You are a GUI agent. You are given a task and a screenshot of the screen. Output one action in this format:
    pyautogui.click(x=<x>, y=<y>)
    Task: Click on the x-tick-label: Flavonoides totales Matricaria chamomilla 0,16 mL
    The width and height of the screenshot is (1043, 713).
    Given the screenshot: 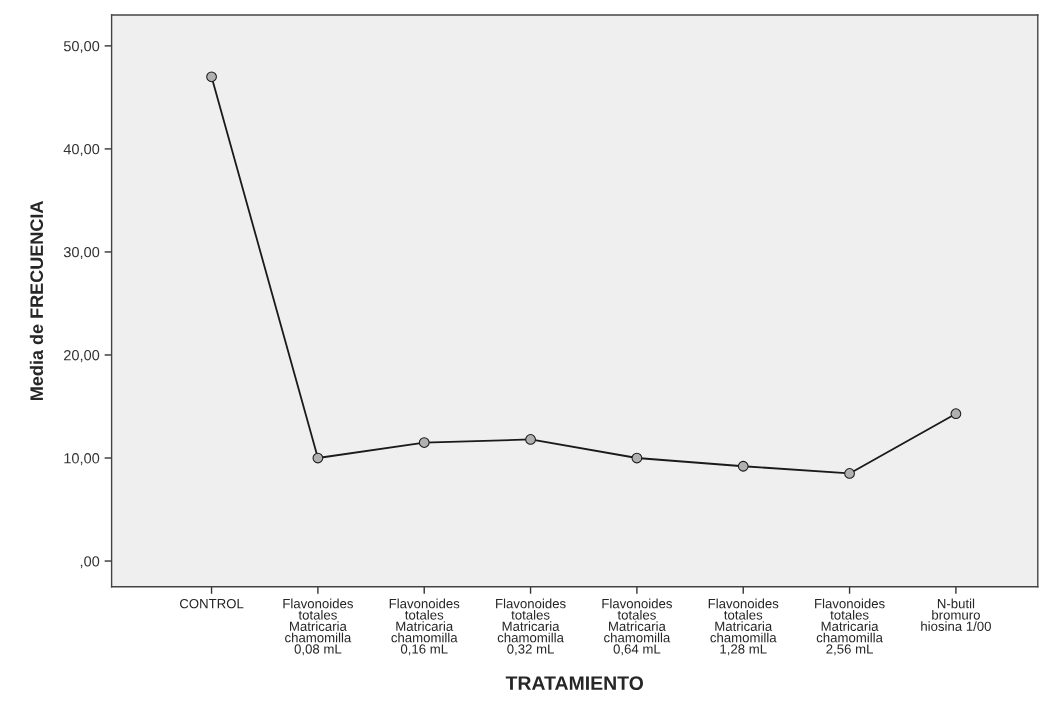 What is the action you would take?
    pyautogui.click(x=424, y=627)
    